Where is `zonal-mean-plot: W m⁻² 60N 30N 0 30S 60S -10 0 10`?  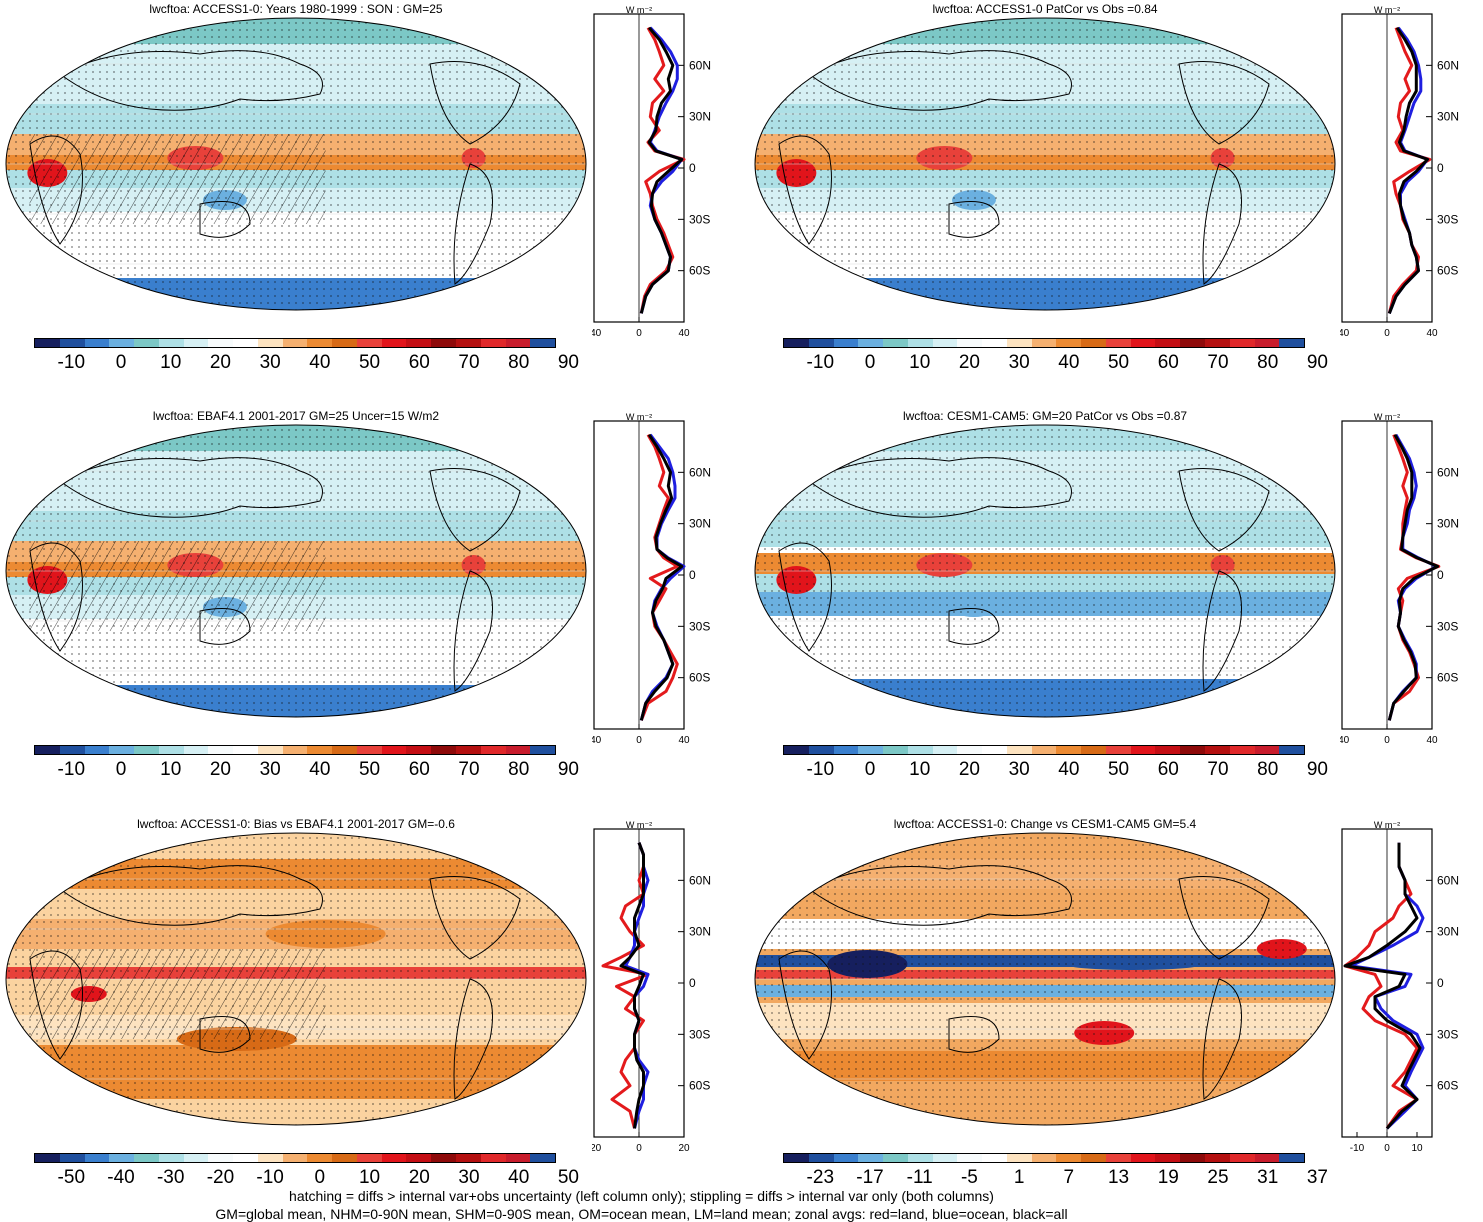 zonal-mean-plot: W m⁻² 60N 30N 0 30S 60S -10 0 10 is located at coordinates (1400, 987).